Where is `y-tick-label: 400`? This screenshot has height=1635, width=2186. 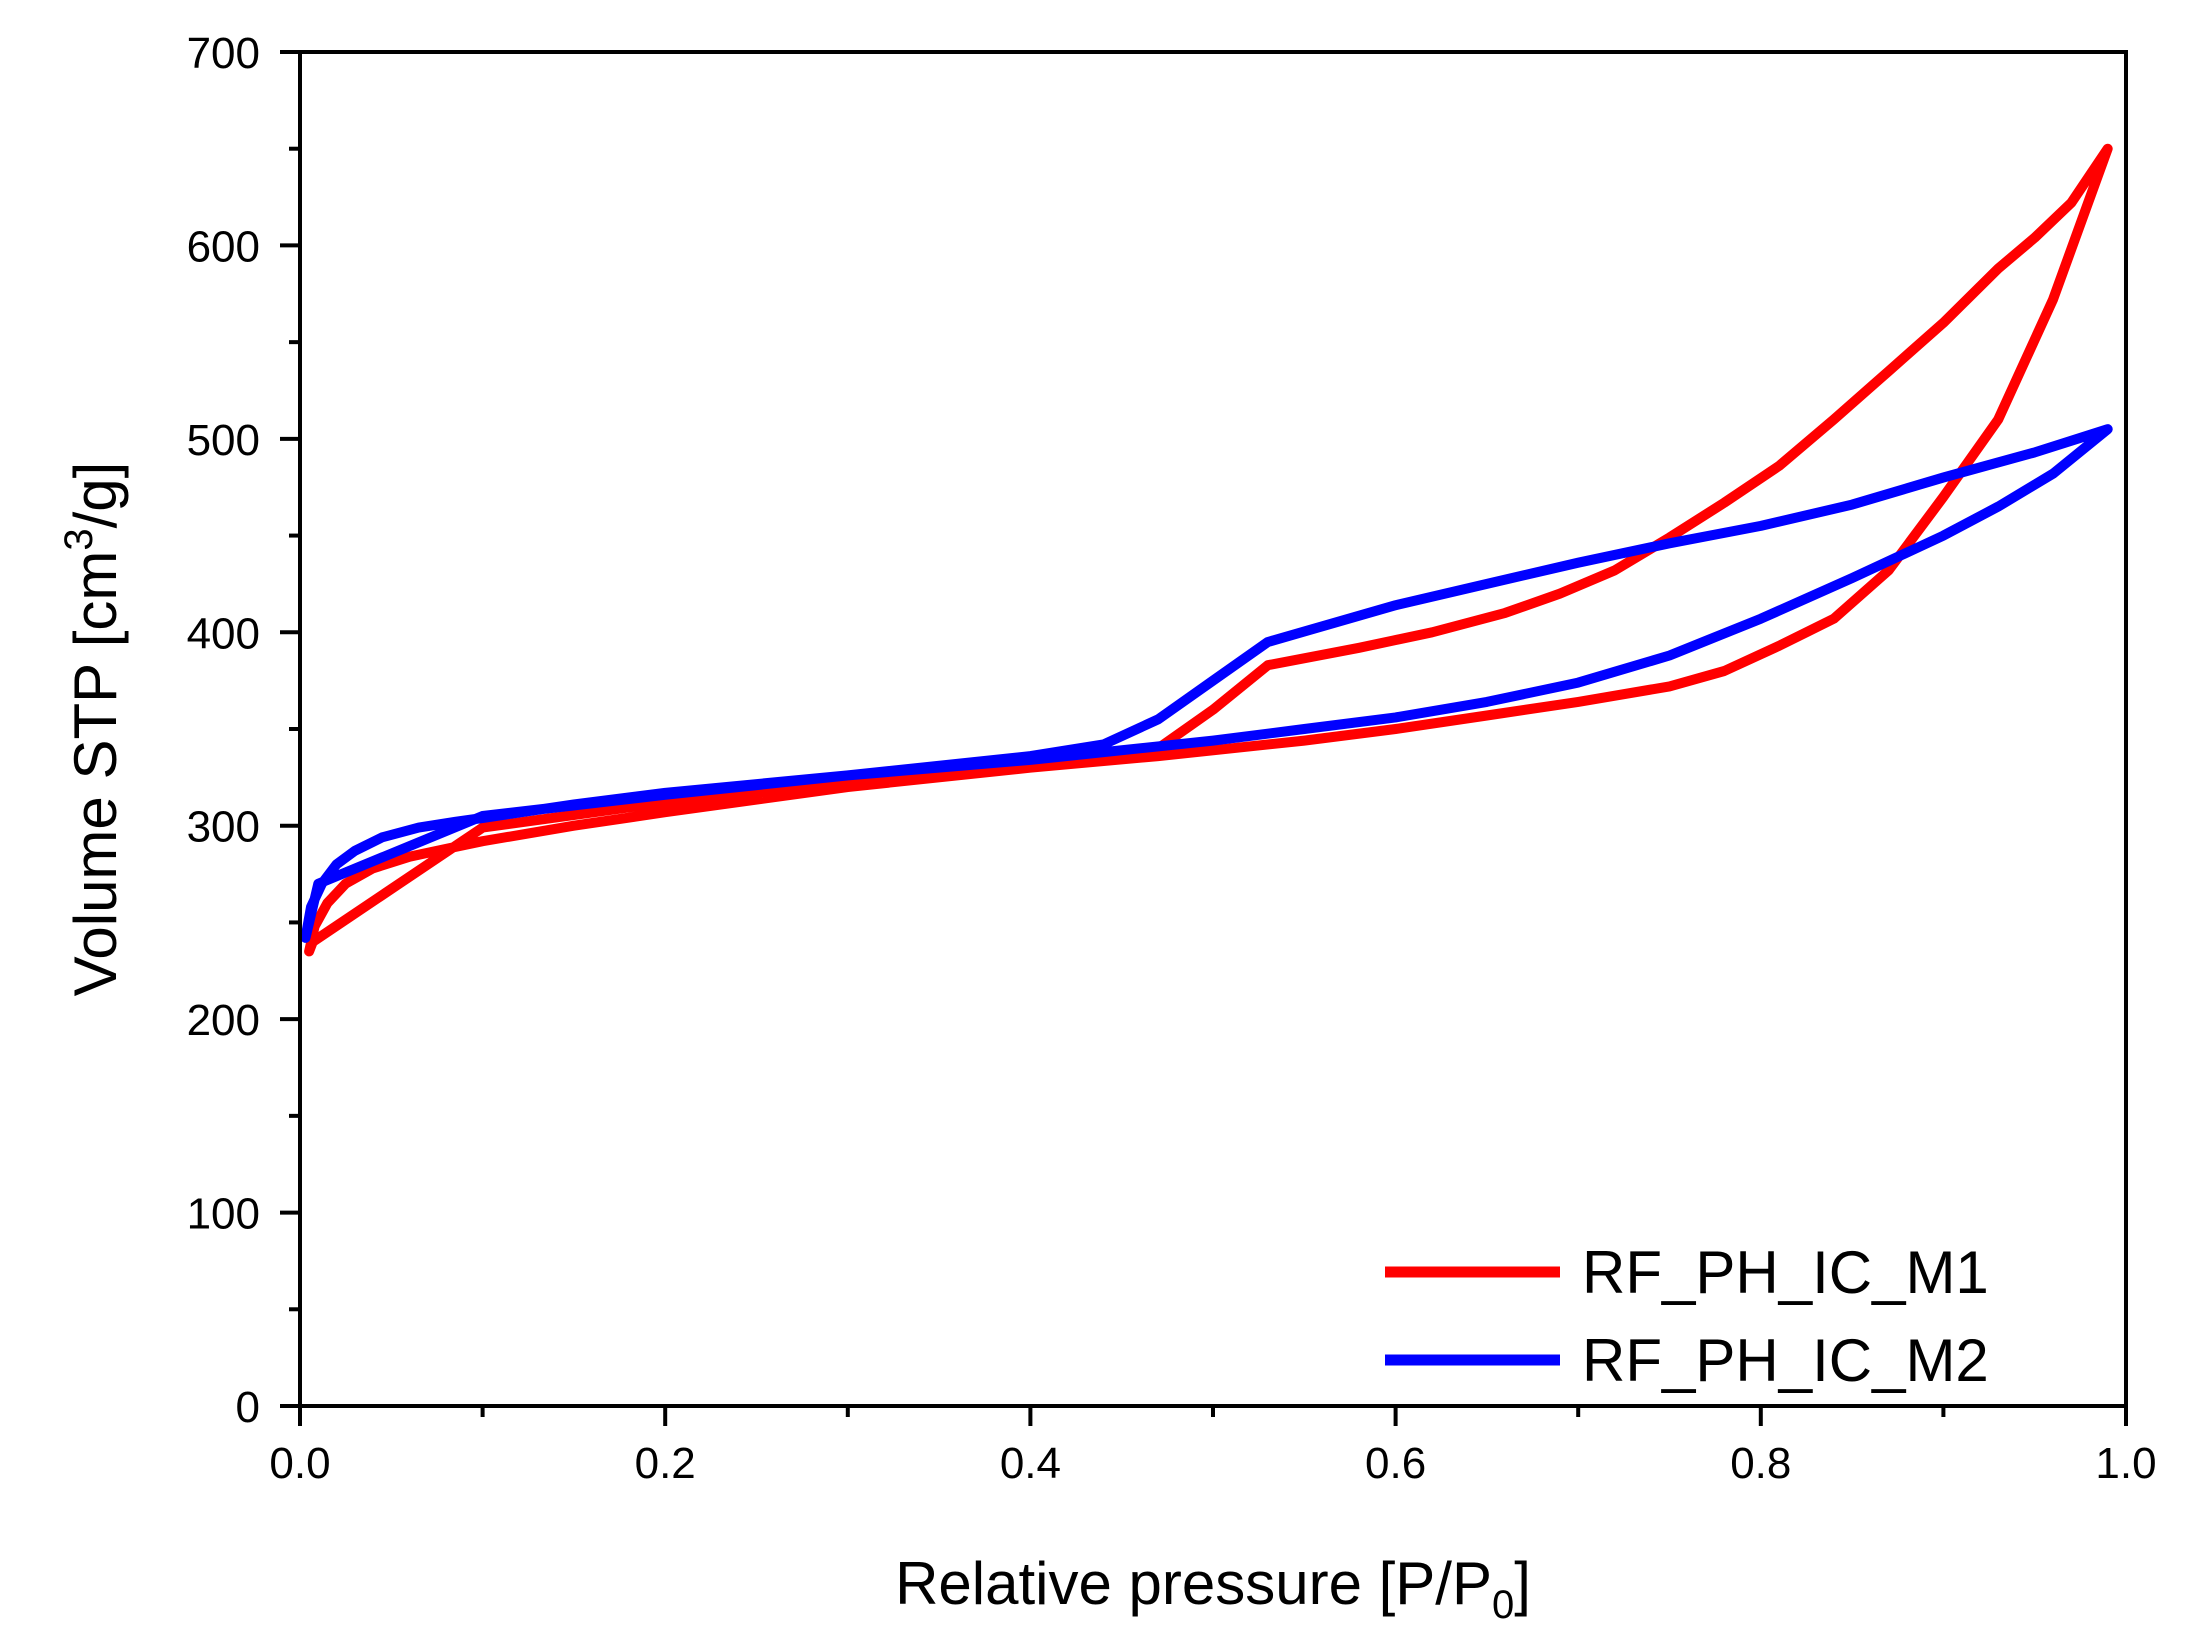 y-tick-label: 400 is located at coordinates (223, 633).